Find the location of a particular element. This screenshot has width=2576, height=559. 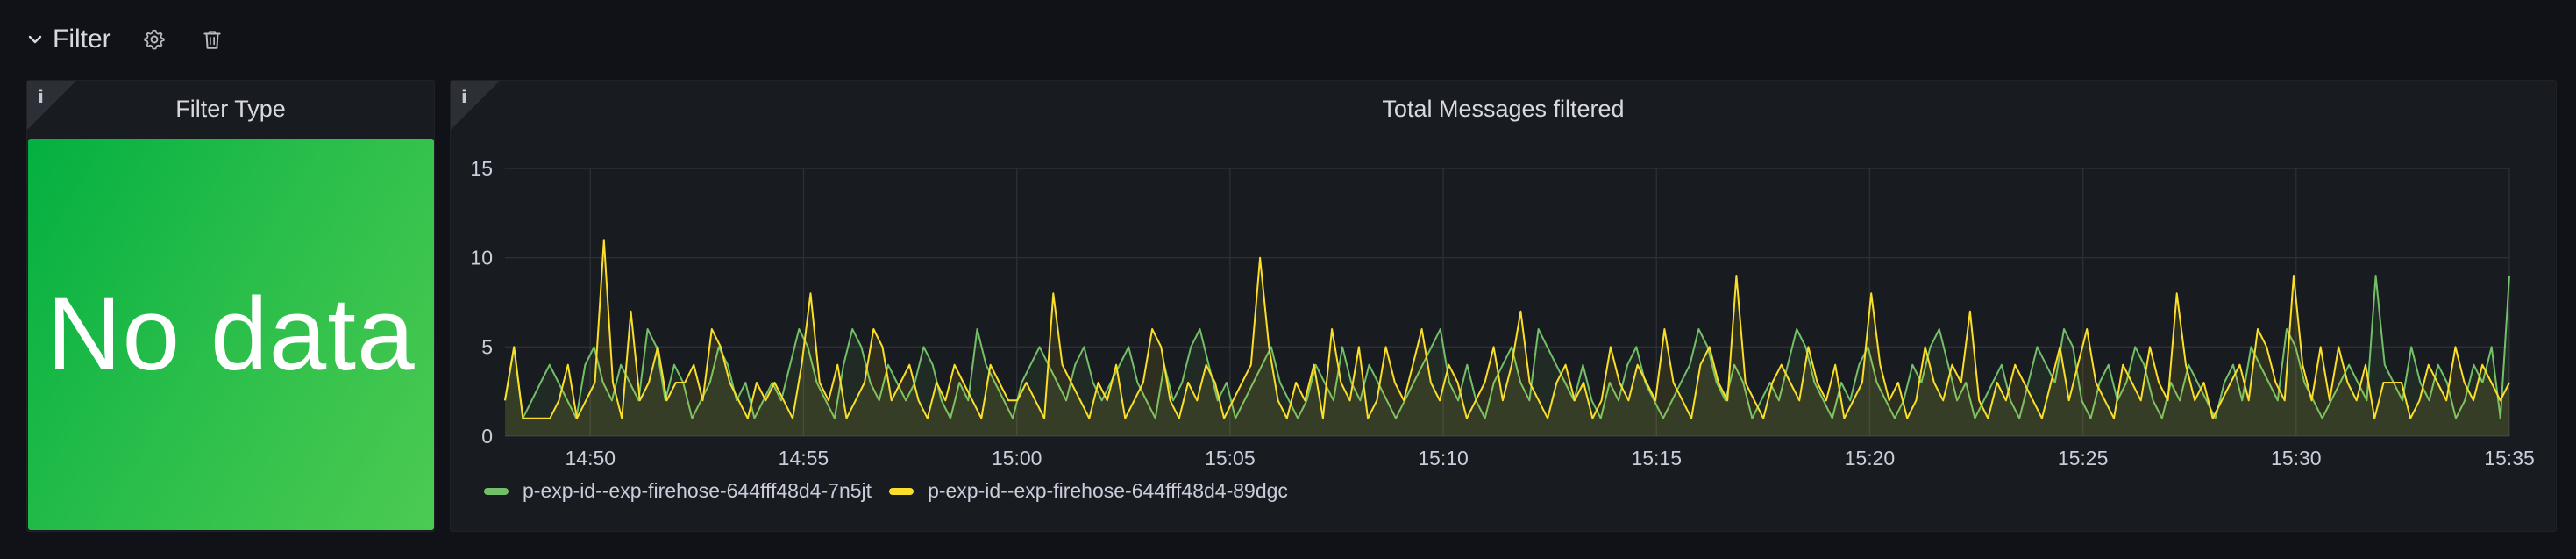

row-header: Filter is located at coordinates (141, 39).